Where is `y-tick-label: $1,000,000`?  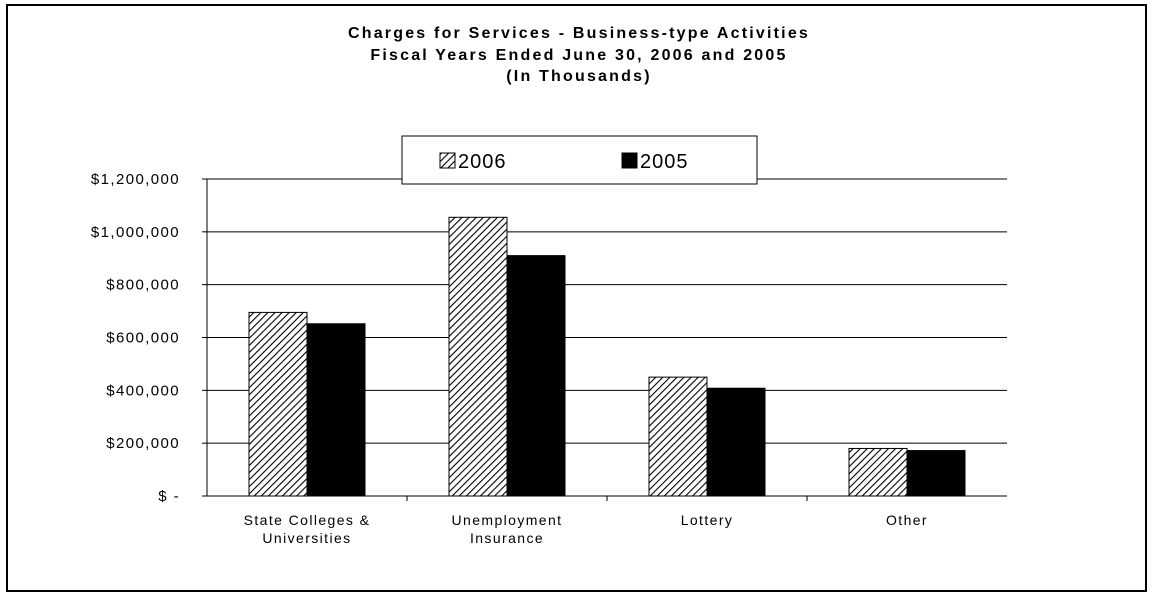
y-tick-label: $1,000,000 is located at coordinates (135, 232).